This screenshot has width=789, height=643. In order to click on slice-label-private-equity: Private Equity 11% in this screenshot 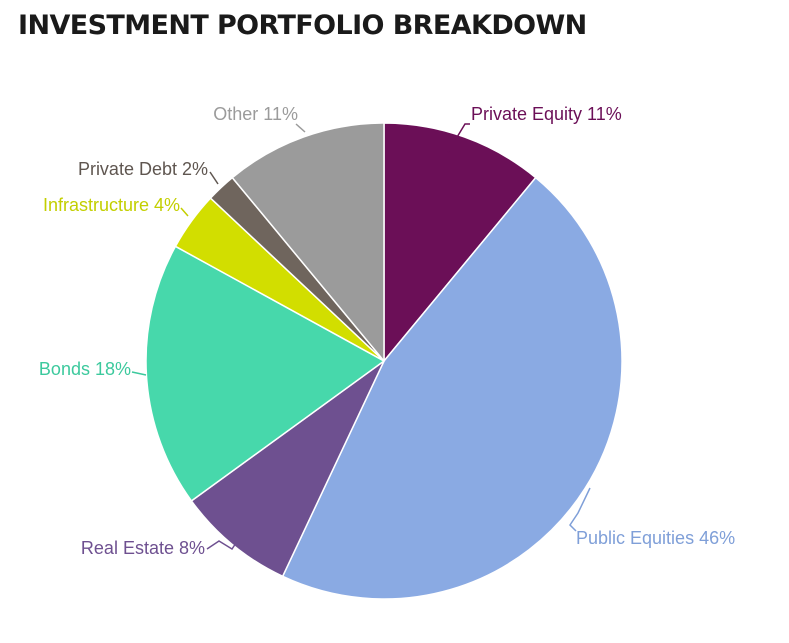, I will do `click(546, 114)`.